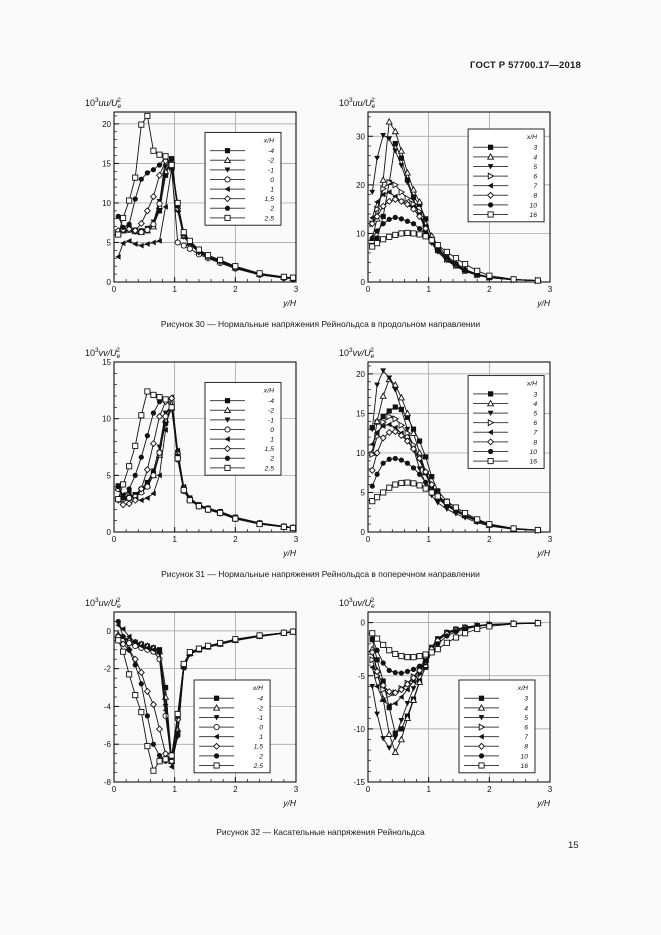 The width and height of the screenshot is (661, 935). What do you see at coordinates (359, 729) in the screenshot?
I see `svg-text: -10` at bounding box center [359, 729].